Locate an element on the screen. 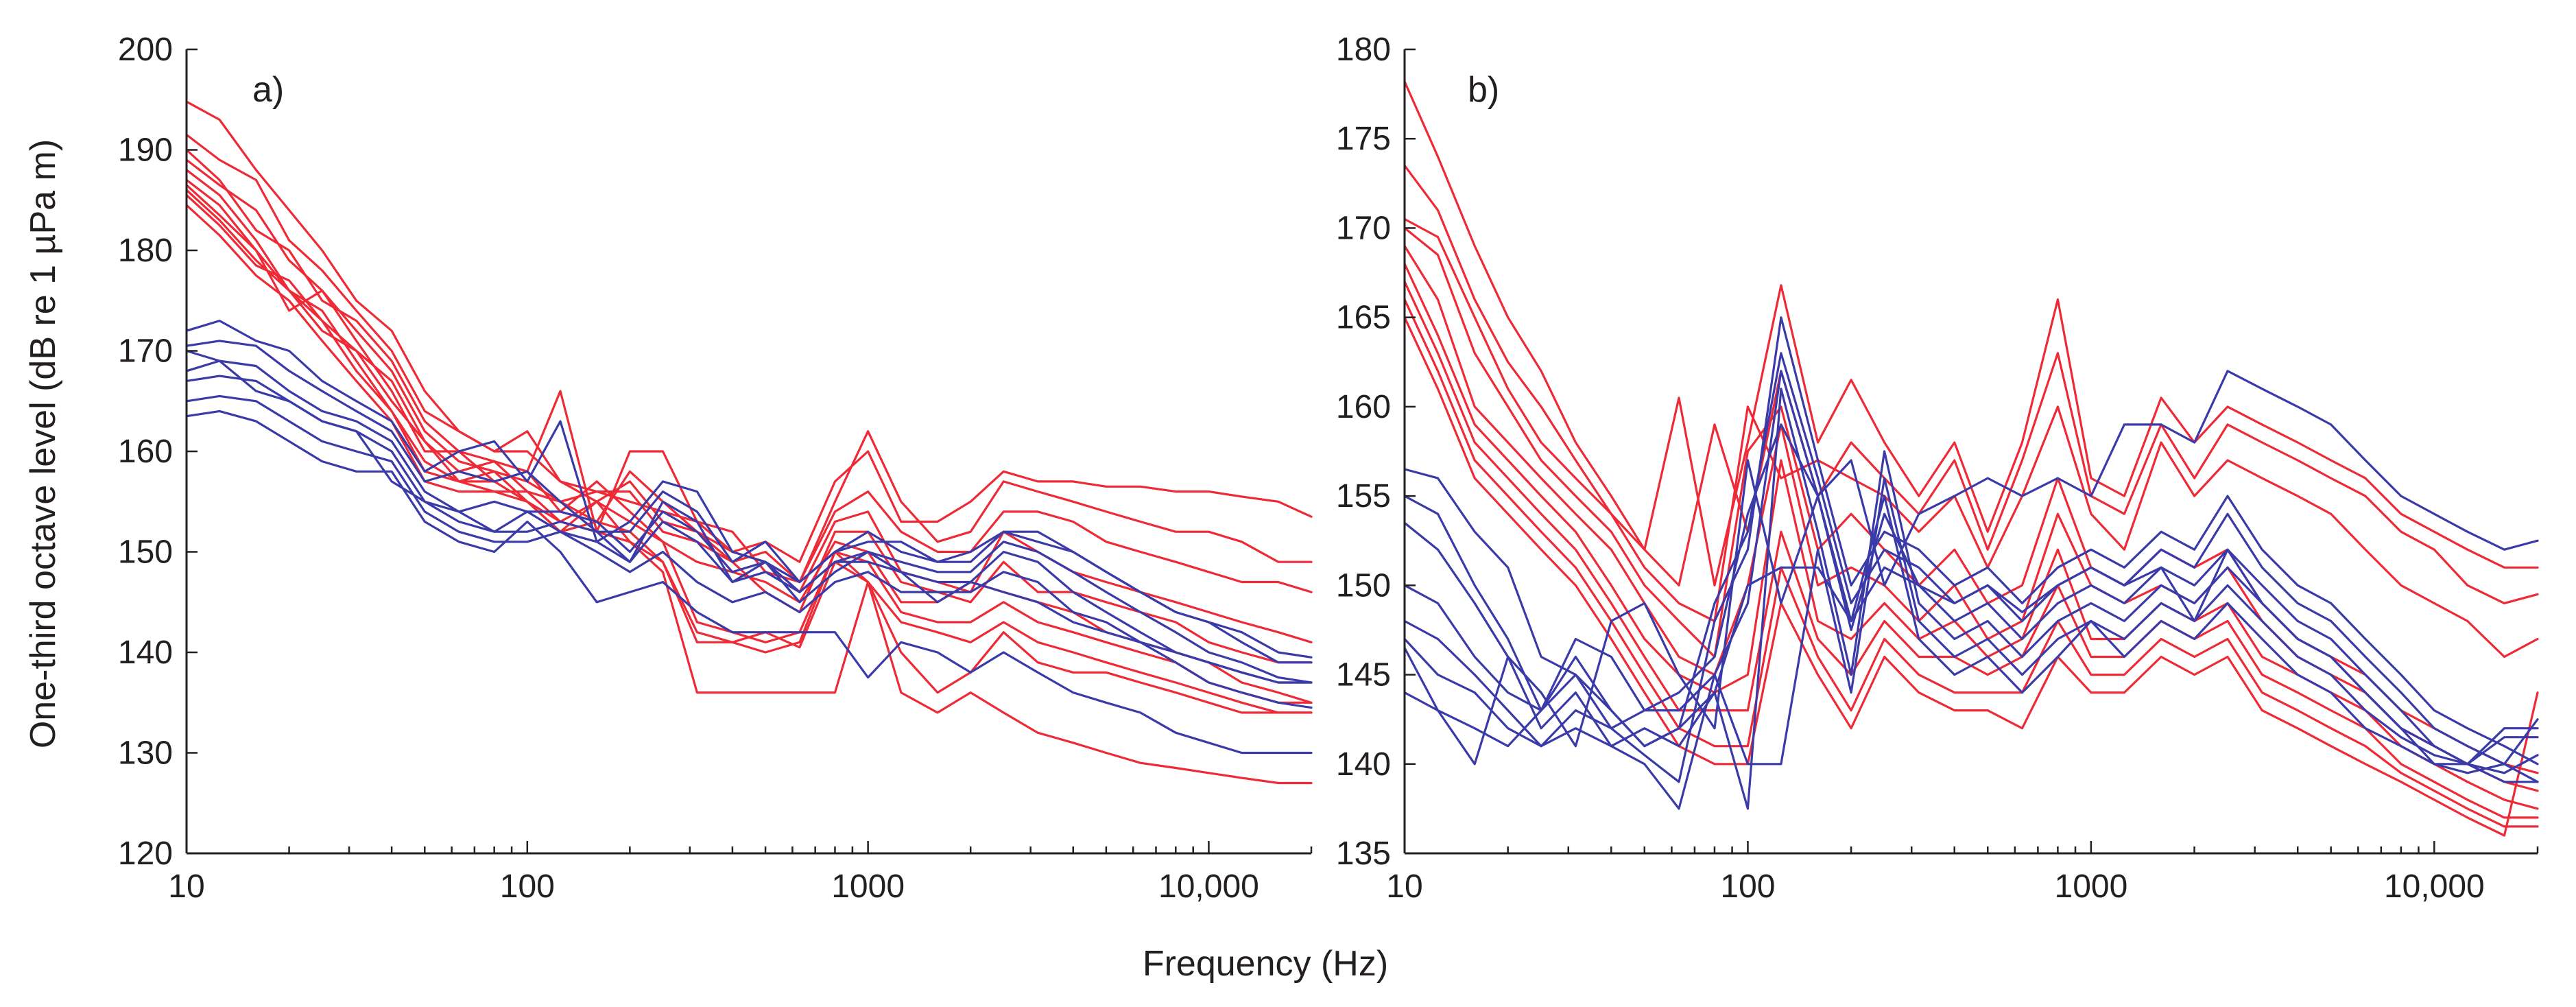 This screenshot has width=2576, height=1007. panel-a-y-tick-label: 200 is located at coordinates (145, 50).